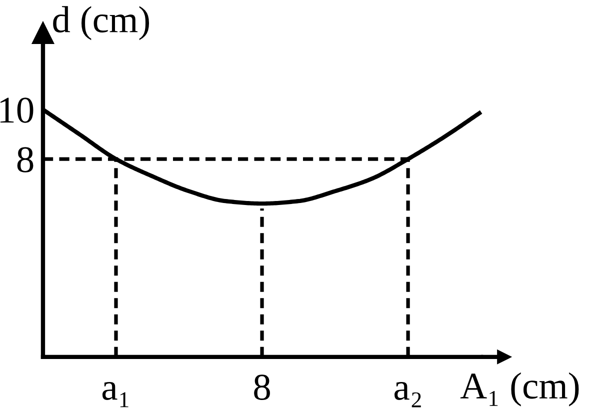 The width and height of the screenshot is (592, 416). What do you see at coordinates (262, 387) in the screenshot?
I see `x-tick-label: 8` at bounding box center [262, 387].